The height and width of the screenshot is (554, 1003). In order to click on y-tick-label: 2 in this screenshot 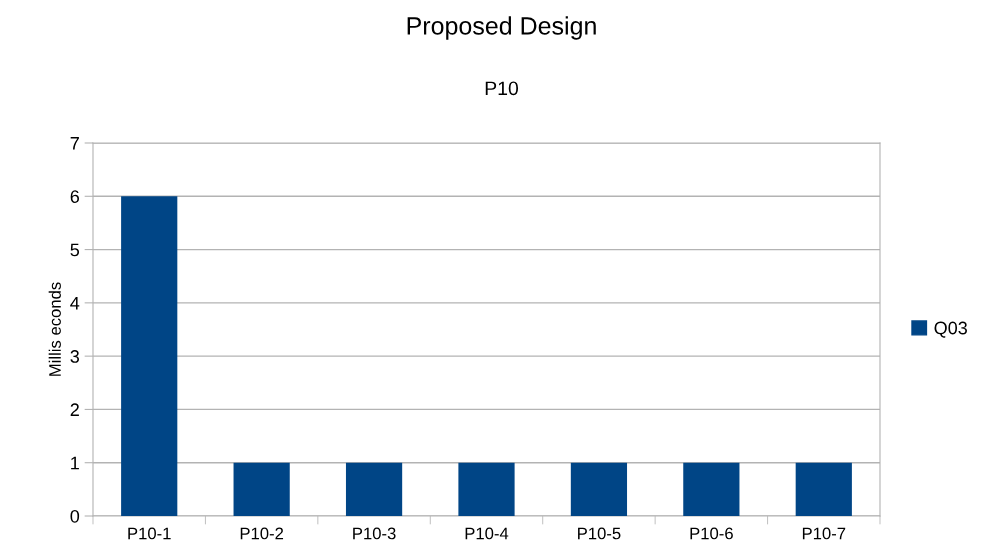, I will do `click(74, 409)`.